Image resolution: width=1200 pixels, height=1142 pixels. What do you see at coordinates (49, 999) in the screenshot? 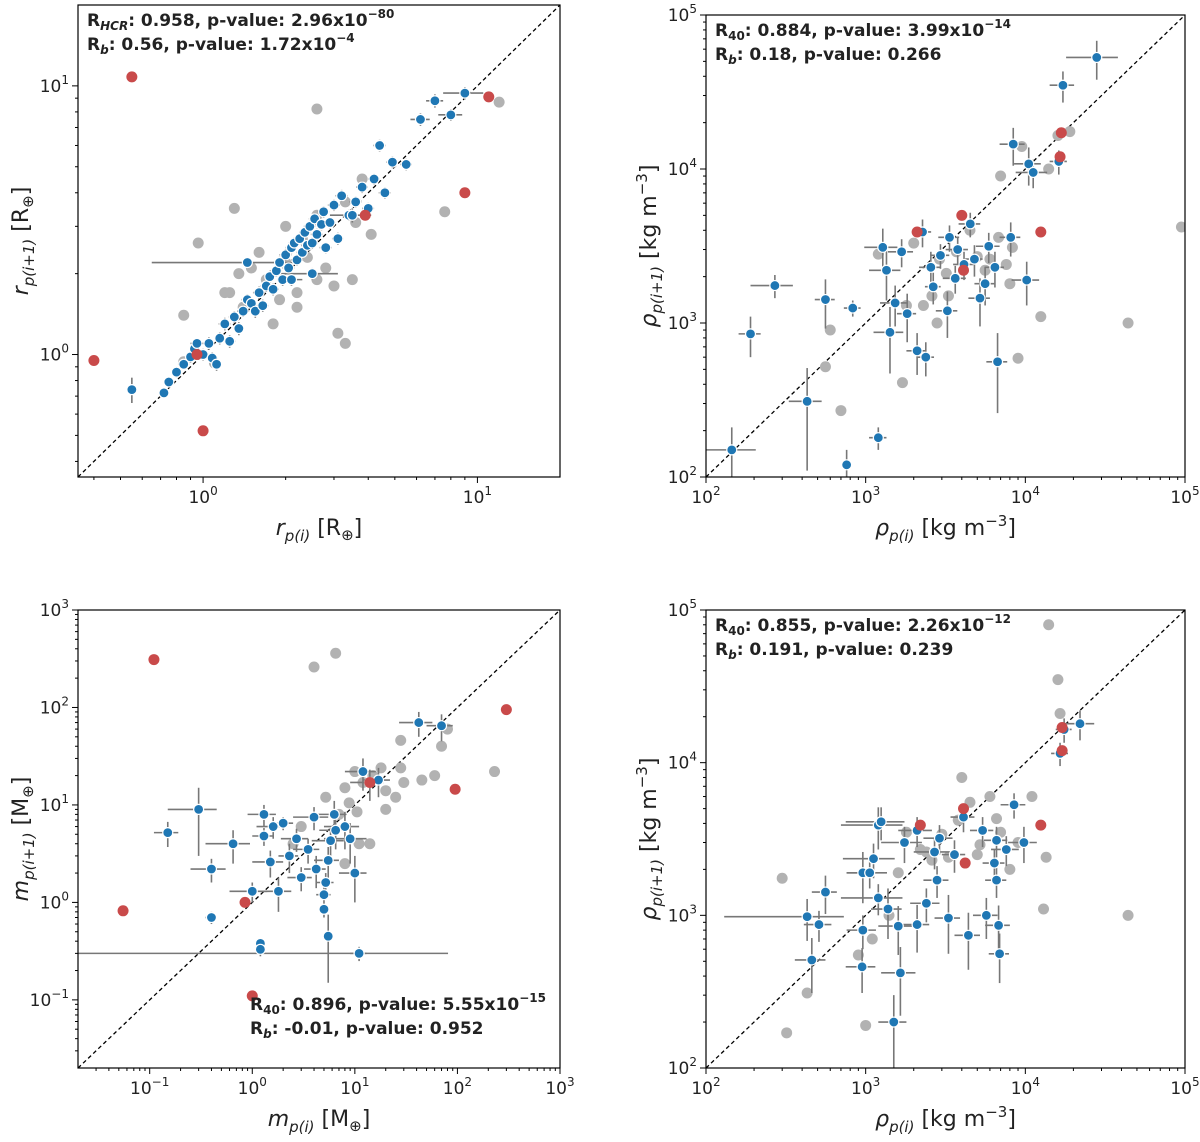
I see `y-tick-label: 10⁻¹` at bounding box center [49, 999].